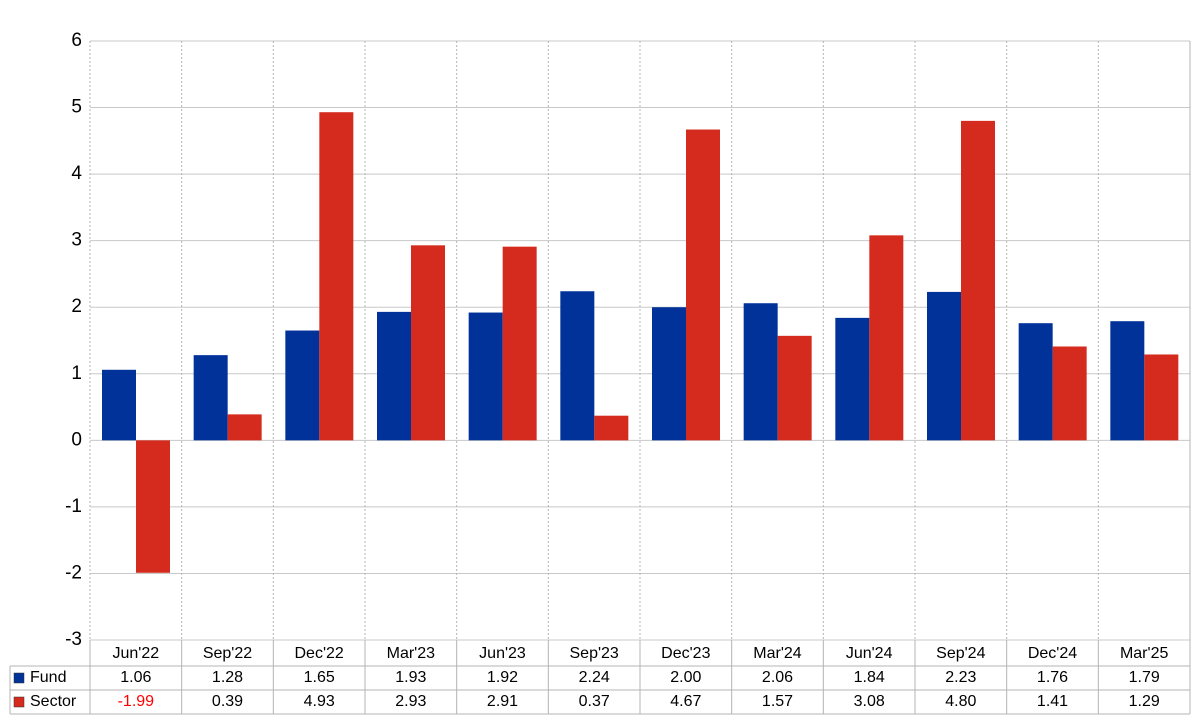  I want to click on table-value: 1.06, so click(135, 677).